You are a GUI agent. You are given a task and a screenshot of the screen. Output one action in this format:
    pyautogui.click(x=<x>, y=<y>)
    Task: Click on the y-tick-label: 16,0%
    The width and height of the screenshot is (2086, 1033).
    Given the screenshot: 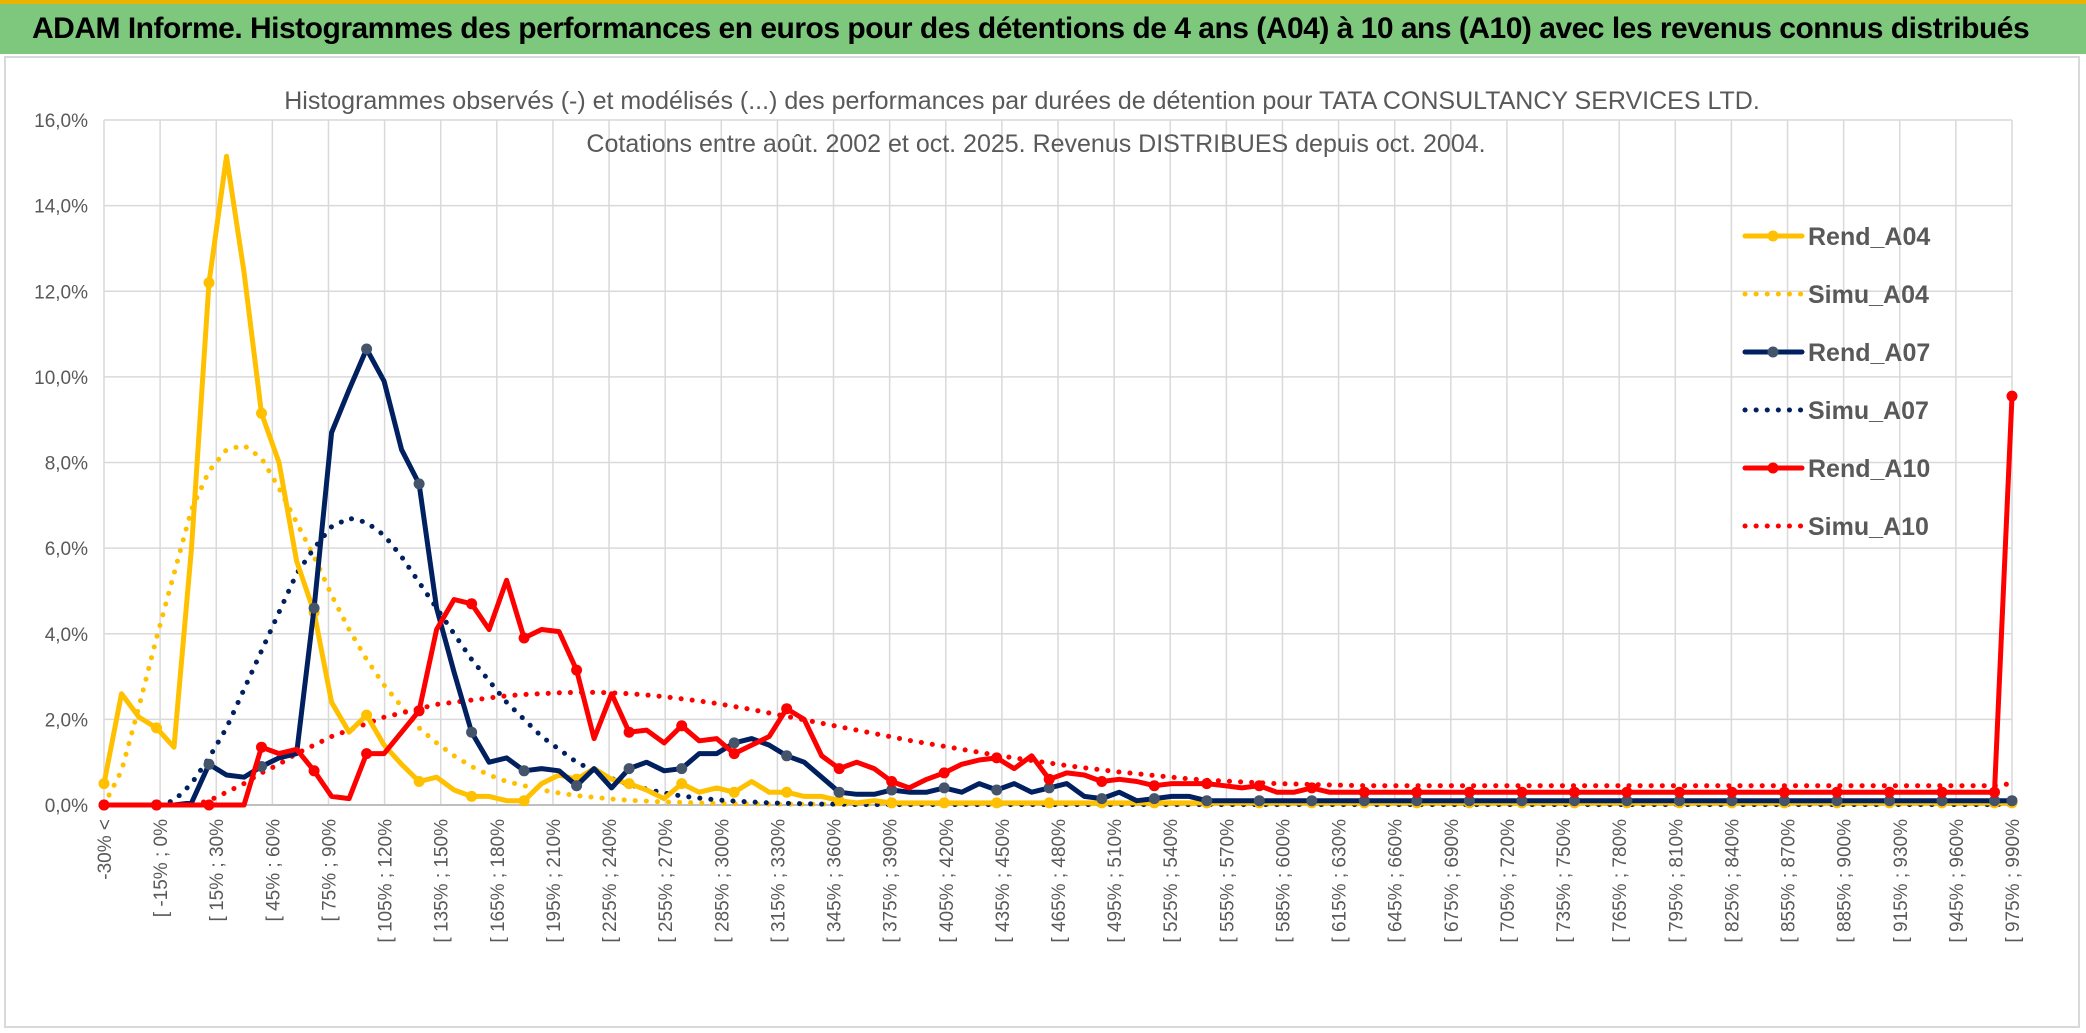 What is the action you would take?
    pyautogui.click(x=61, y=121)
    